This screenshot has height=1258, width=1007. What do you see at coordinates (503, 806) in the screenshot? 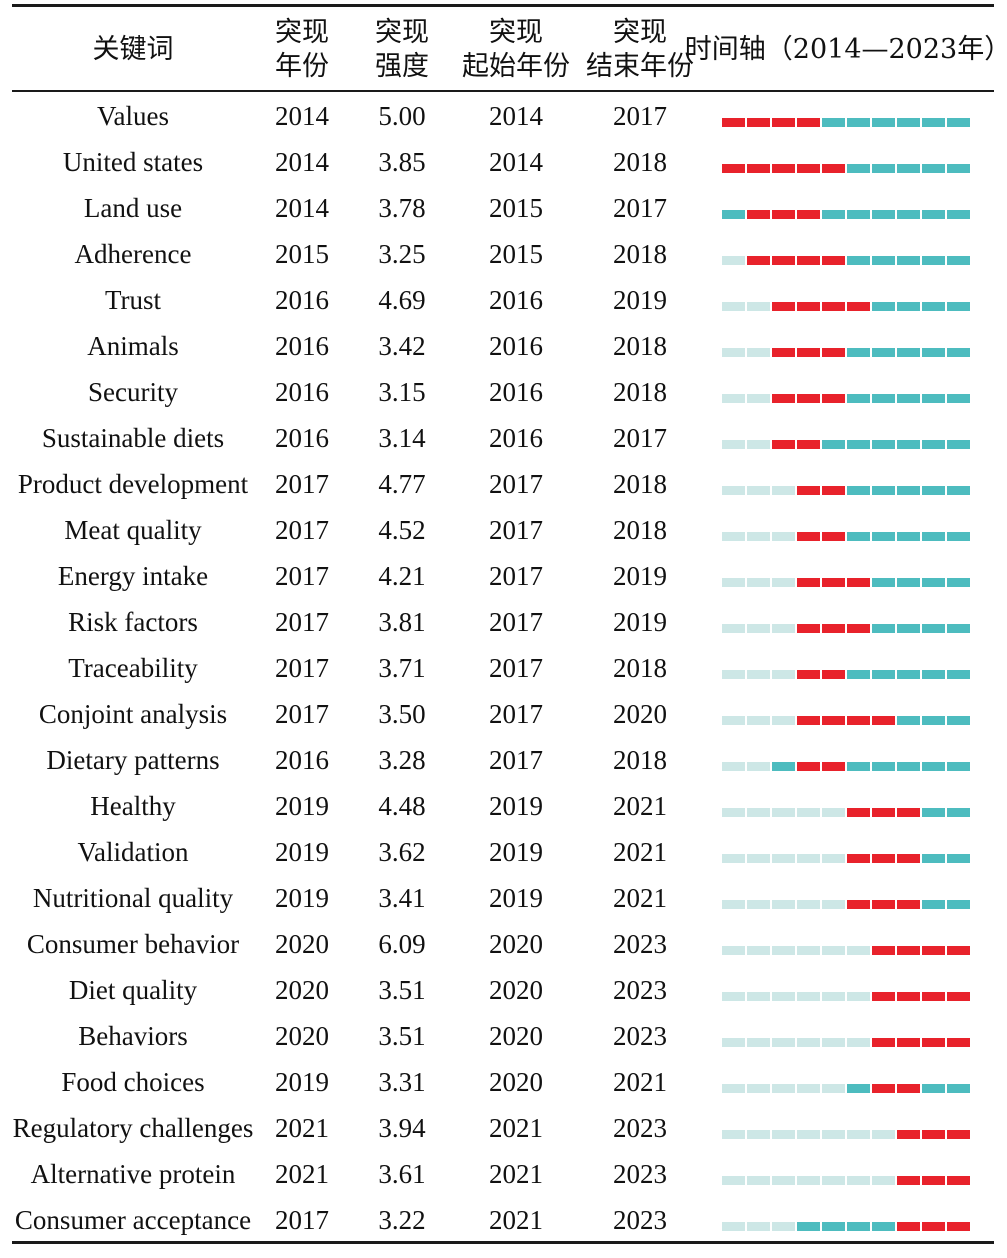
I see `table-row: Healthy 2019 4.48 2019 2021` at bounding box center [503, 806].